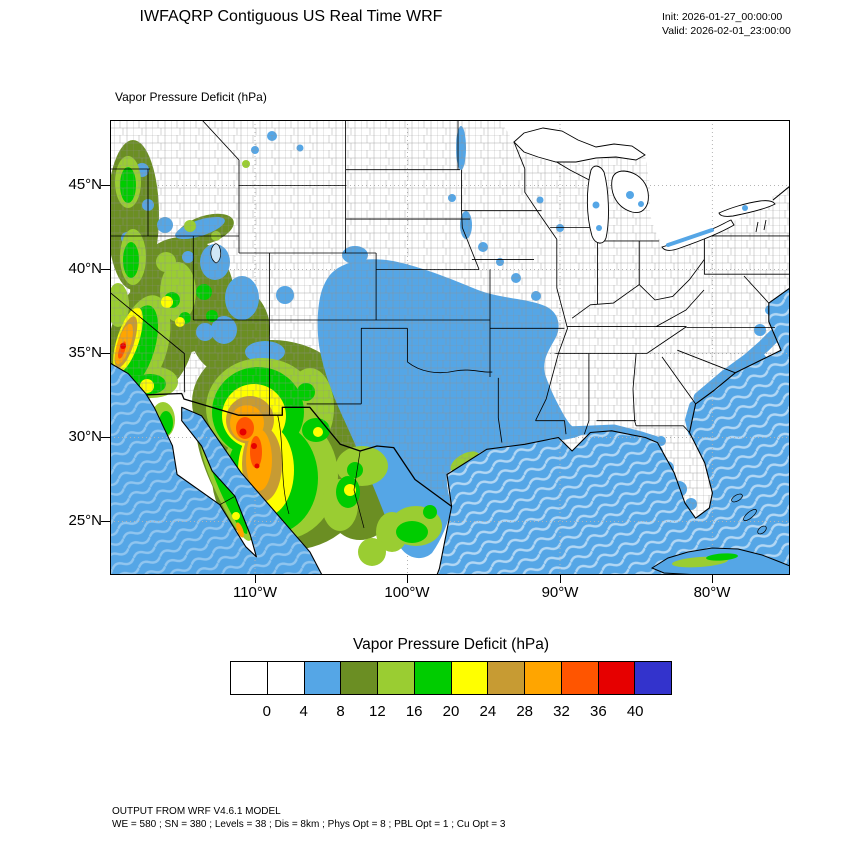  Describe the element at coordinates (291, 16) in the screenshot. I see `plot-title: IWFAQRP Contiguous US Real Time WRF` at that location.